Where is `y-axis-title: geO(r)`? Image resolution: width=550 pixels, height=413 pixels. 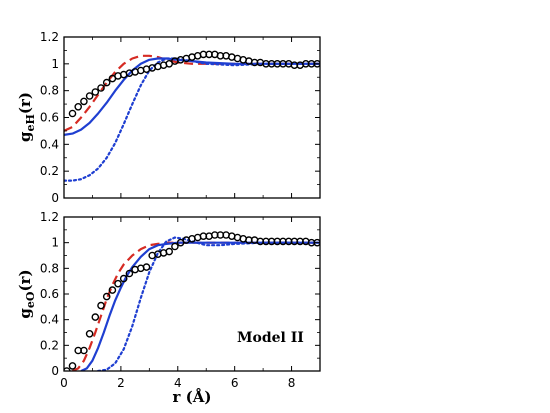
y-axis-title: geO(r) is located at coordinates (26, 293).